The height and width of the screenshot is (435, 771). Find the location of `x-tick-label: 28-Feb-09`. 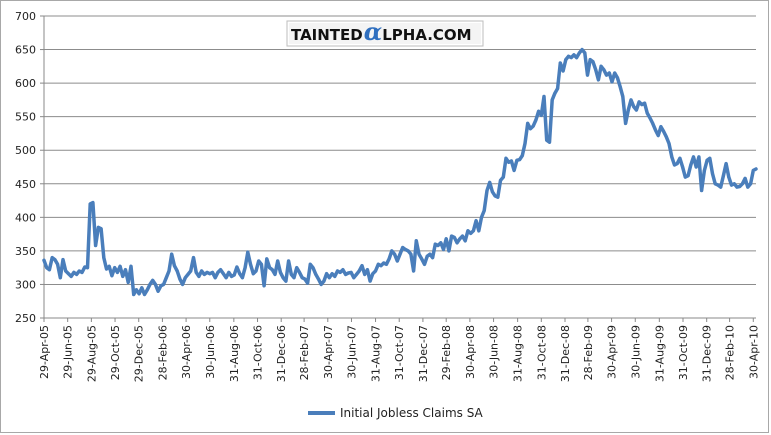

x-tick-label: 28-Feb-09 is located at coordinates (588, 352).